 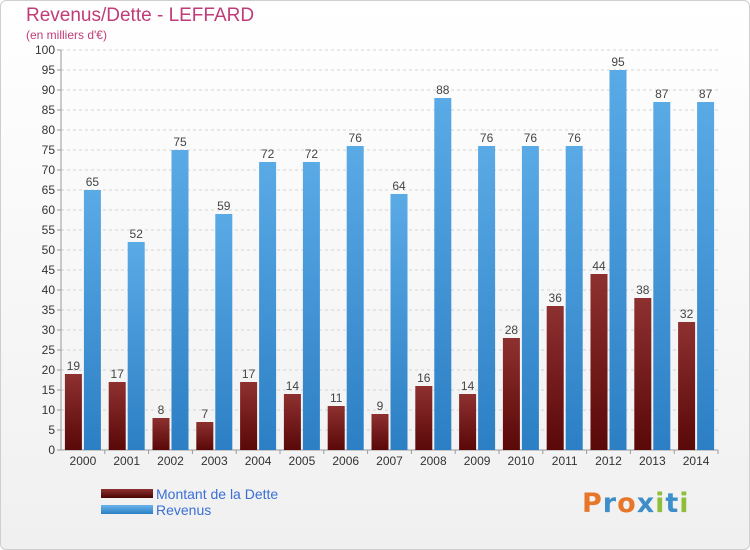 I want to click on x-tick-label: 2001, so click(x=126, y=461).